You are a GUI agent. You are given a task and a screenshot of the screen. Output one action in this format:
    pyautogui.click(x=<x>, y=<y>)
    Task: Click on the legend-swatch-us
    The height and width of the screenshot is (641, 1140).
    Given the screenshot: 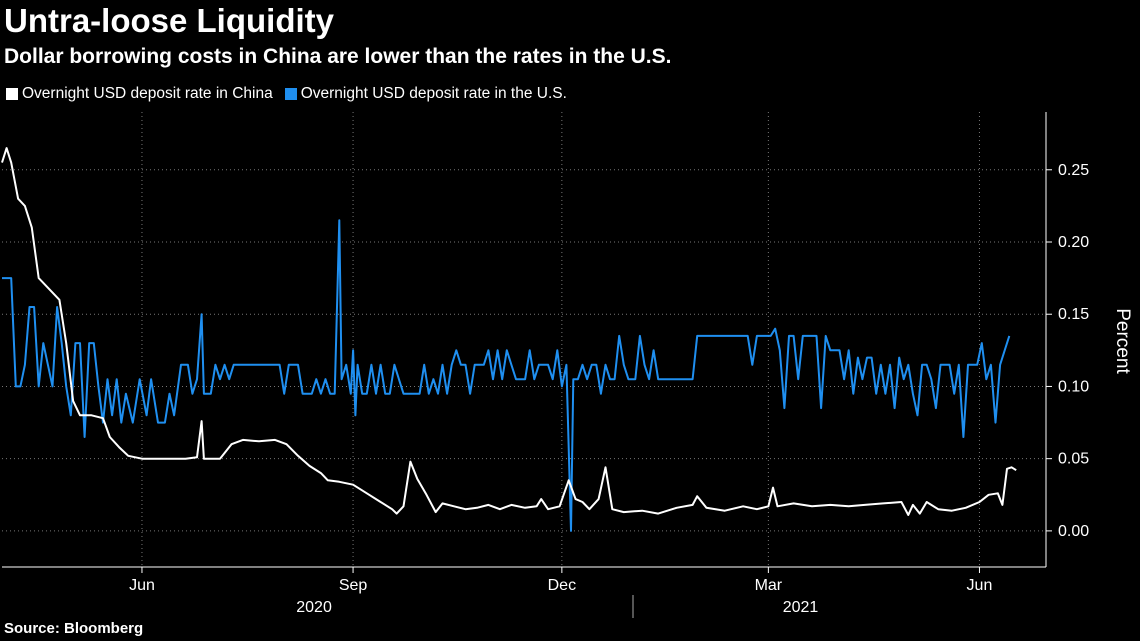 What is the action you would take?
    pyautogui.click(x=290, y=94)
    